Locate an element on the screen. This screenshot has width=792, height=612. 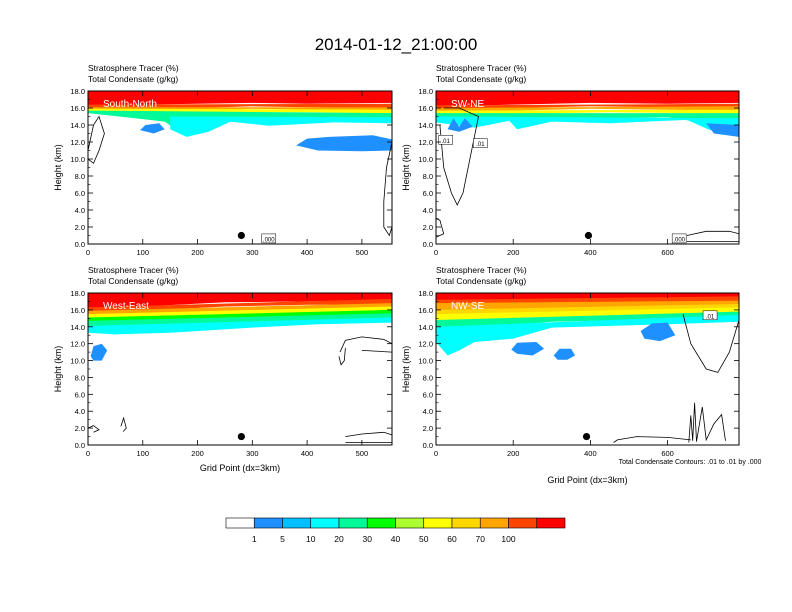
plot-area: .01 is located at coordinates (587, 369).